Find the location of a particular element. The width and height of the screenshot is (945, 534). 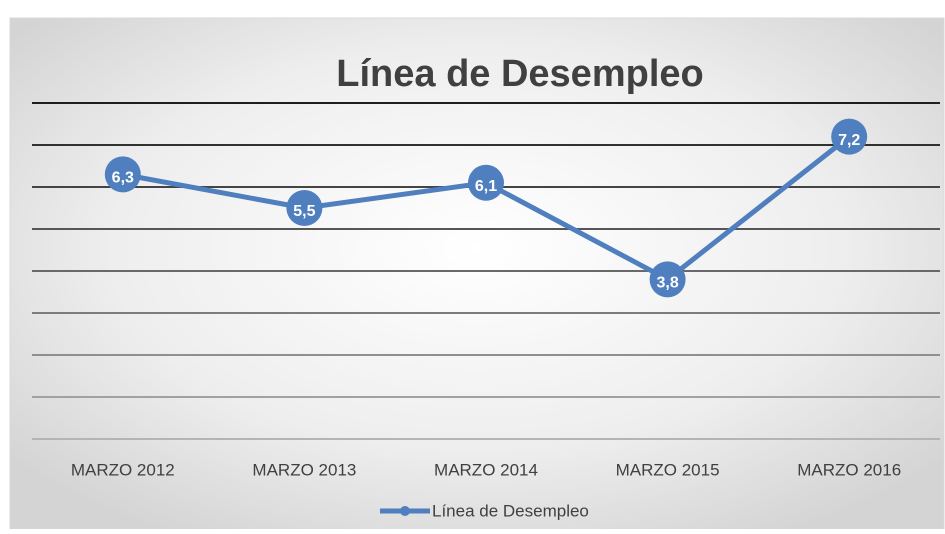

data-label: 3,8 is located at coordinates (667, 283).